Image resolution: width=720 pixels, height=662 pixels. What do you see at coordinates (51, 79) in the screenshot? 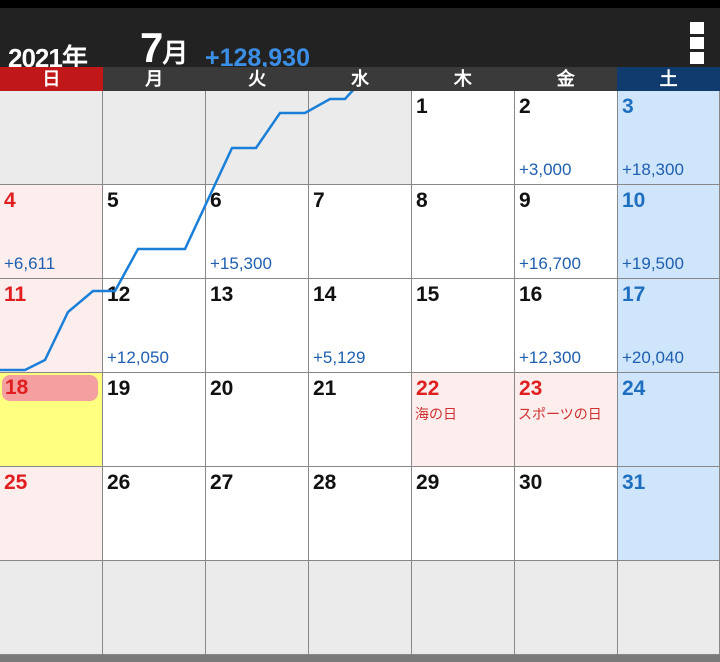
I see `weekday-0: 日` at bounding box center [51, 79].